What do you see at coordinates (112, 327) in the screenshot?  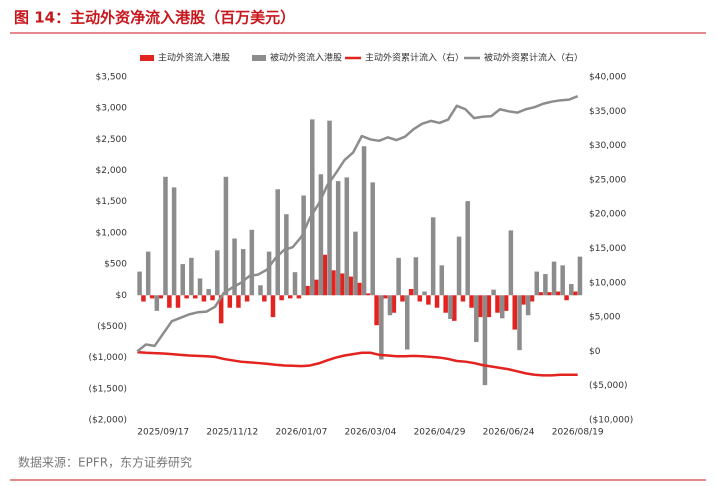 I see `y-tick-label: ($500)` at bounding box center [112, 327].